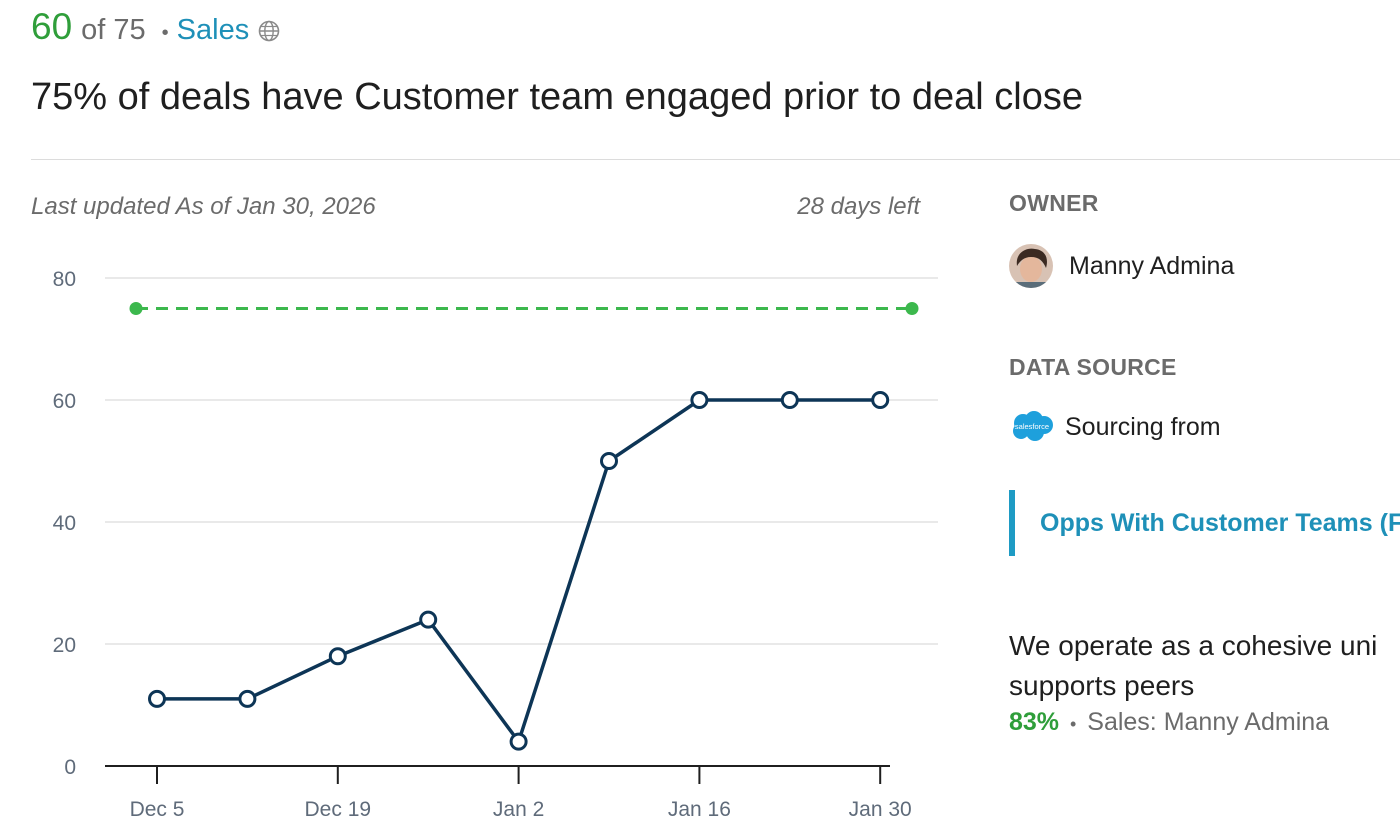 The height and width of the screenshot is (840, 1400). What do you see at coordinates (518, 809) in the screenshot?
I see `x-tick-label: Jan 2` at bounding box center [518, 809].